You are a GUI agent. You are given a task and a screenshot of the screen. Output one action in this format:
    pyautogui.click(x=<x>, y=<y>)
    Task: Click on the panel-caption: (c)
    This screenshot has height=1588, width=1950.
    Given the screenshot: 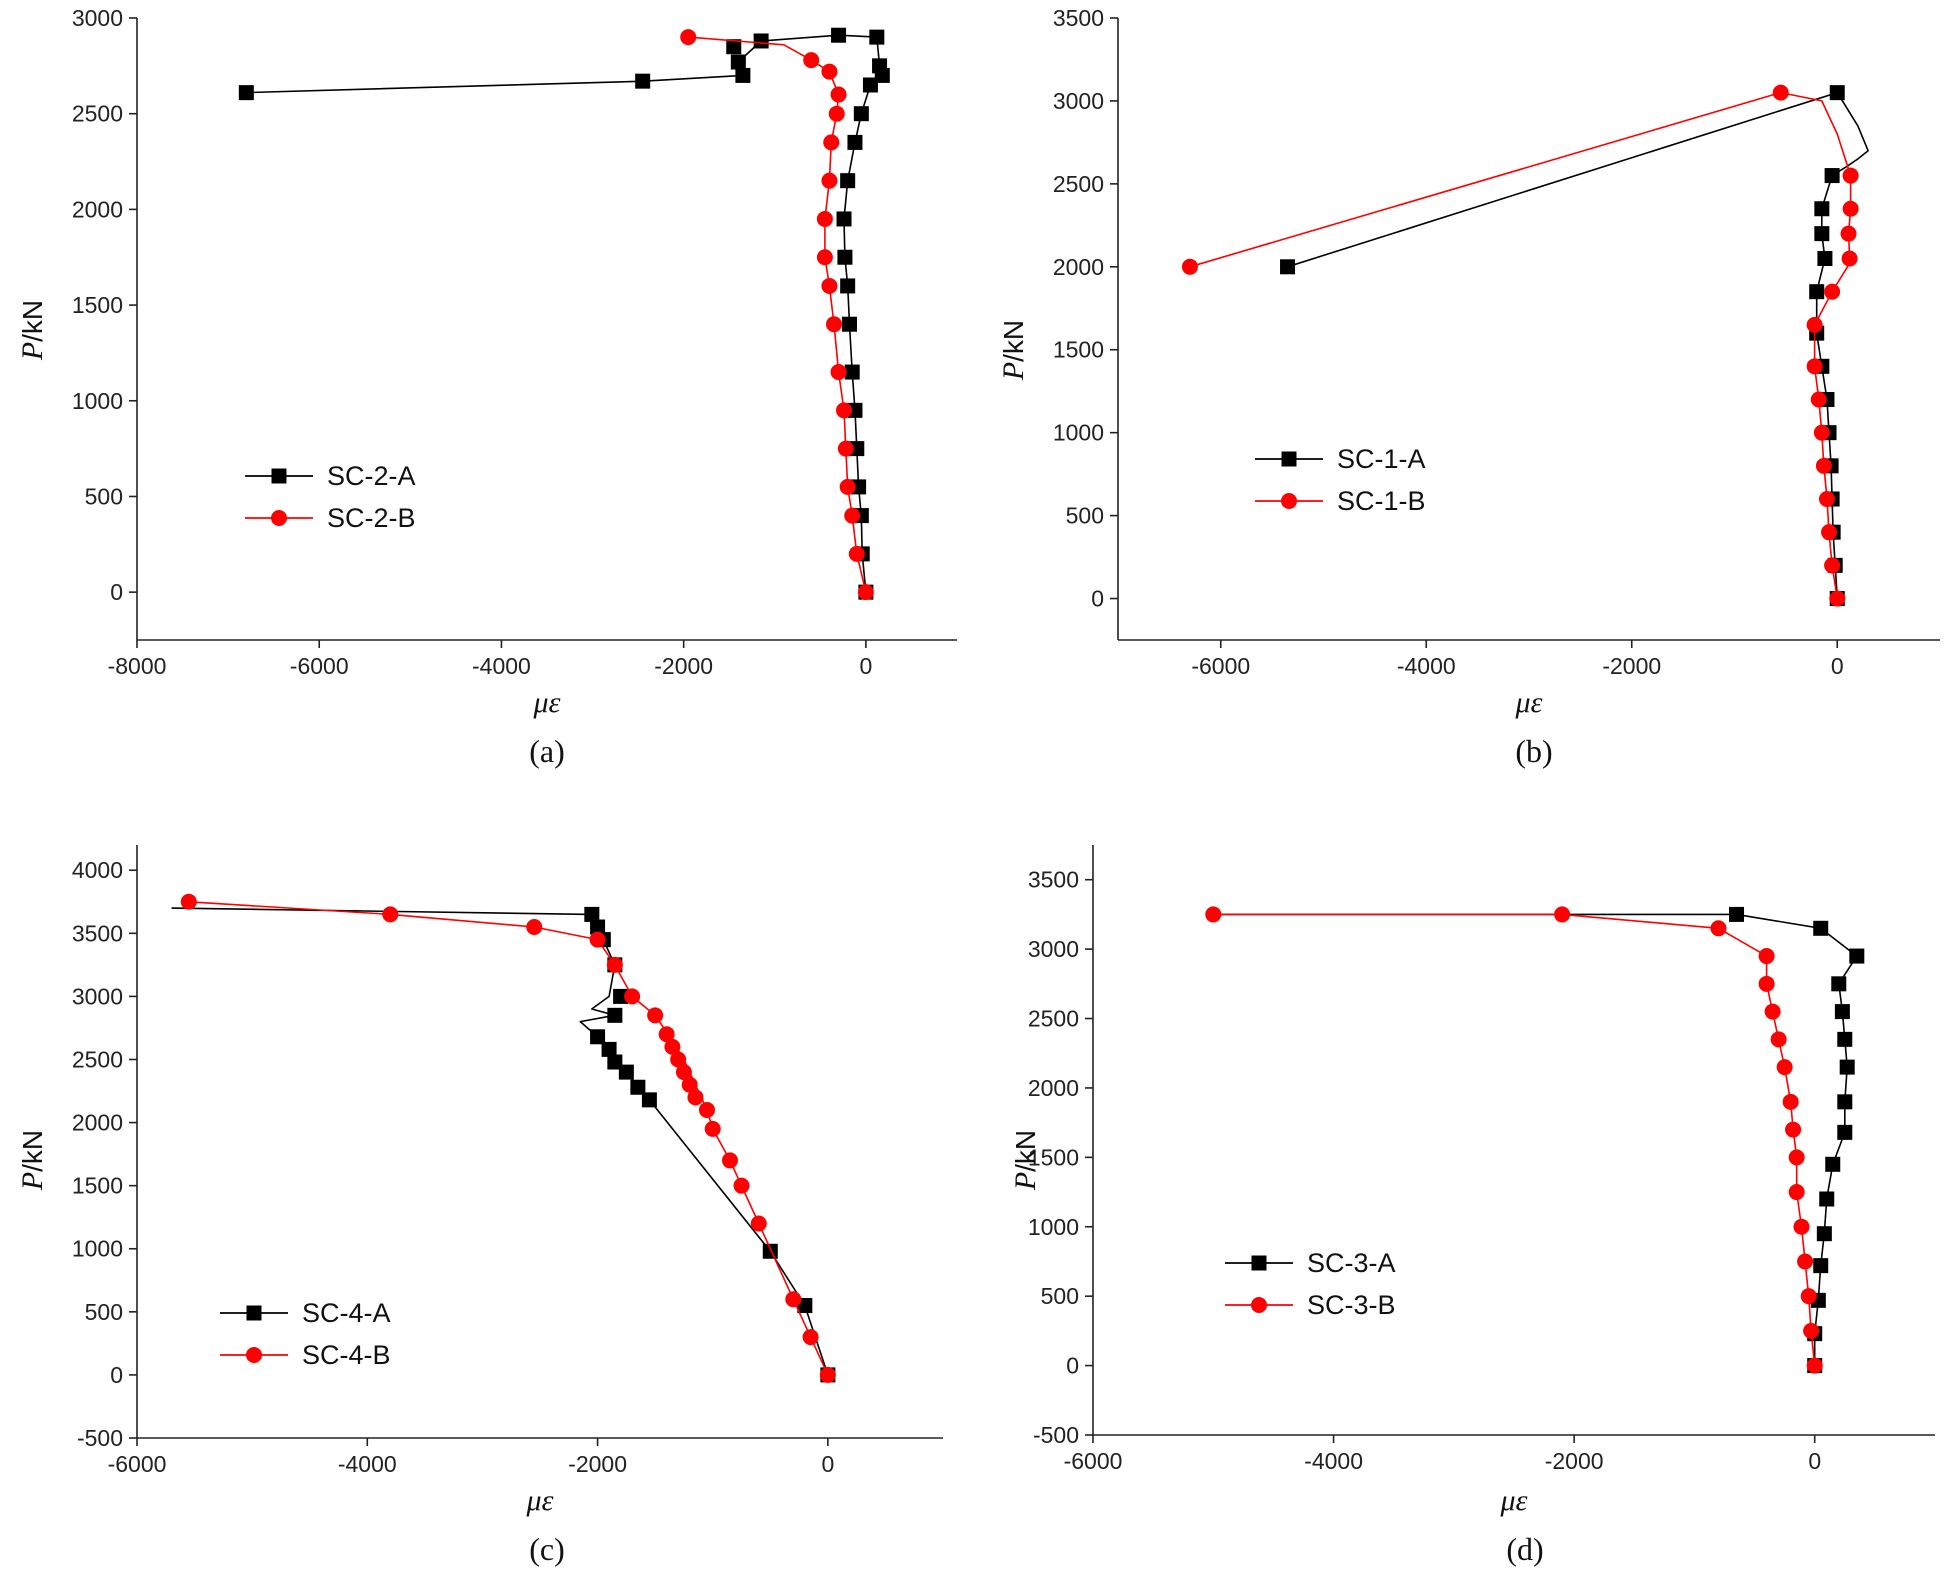 What is the action you would take?
    pyautogui.click(x=547, y=1549)
    